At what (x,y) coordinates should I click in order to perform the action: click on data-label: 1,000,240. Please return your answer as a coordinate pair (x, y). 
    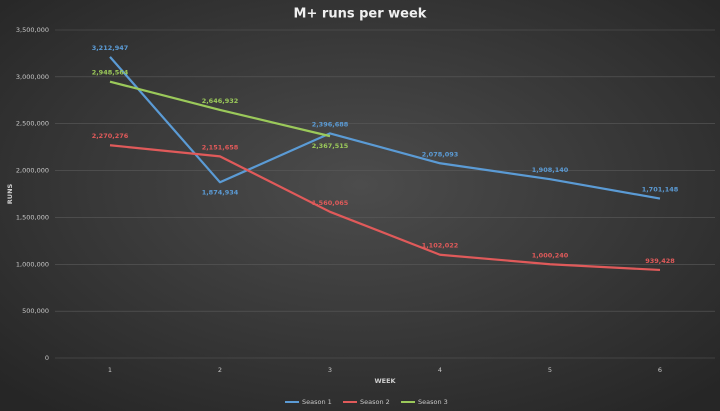
    Looking at the image, I should click on (550, 255).